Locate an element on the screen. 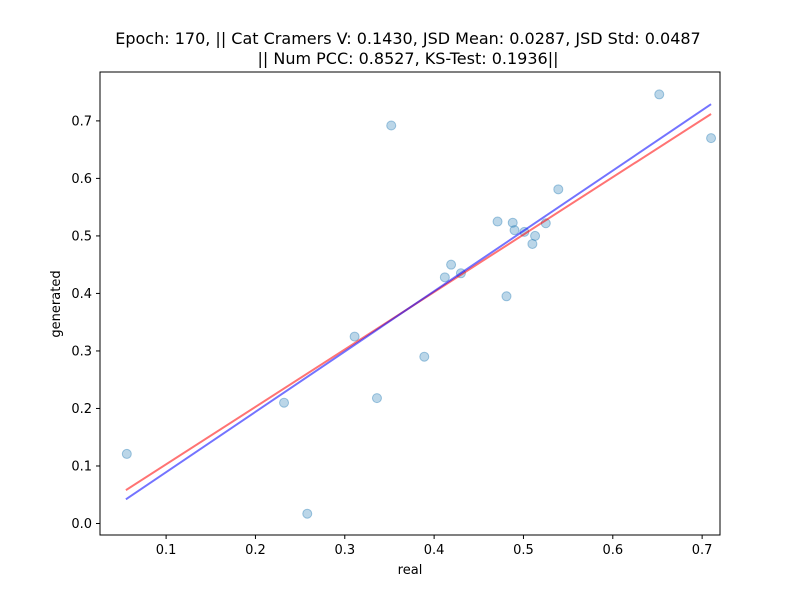  y-axis: 0.0 0.1 0.2 0.3 0.4 0.5 0.6 0.7 is located at coordinates (85, 323).